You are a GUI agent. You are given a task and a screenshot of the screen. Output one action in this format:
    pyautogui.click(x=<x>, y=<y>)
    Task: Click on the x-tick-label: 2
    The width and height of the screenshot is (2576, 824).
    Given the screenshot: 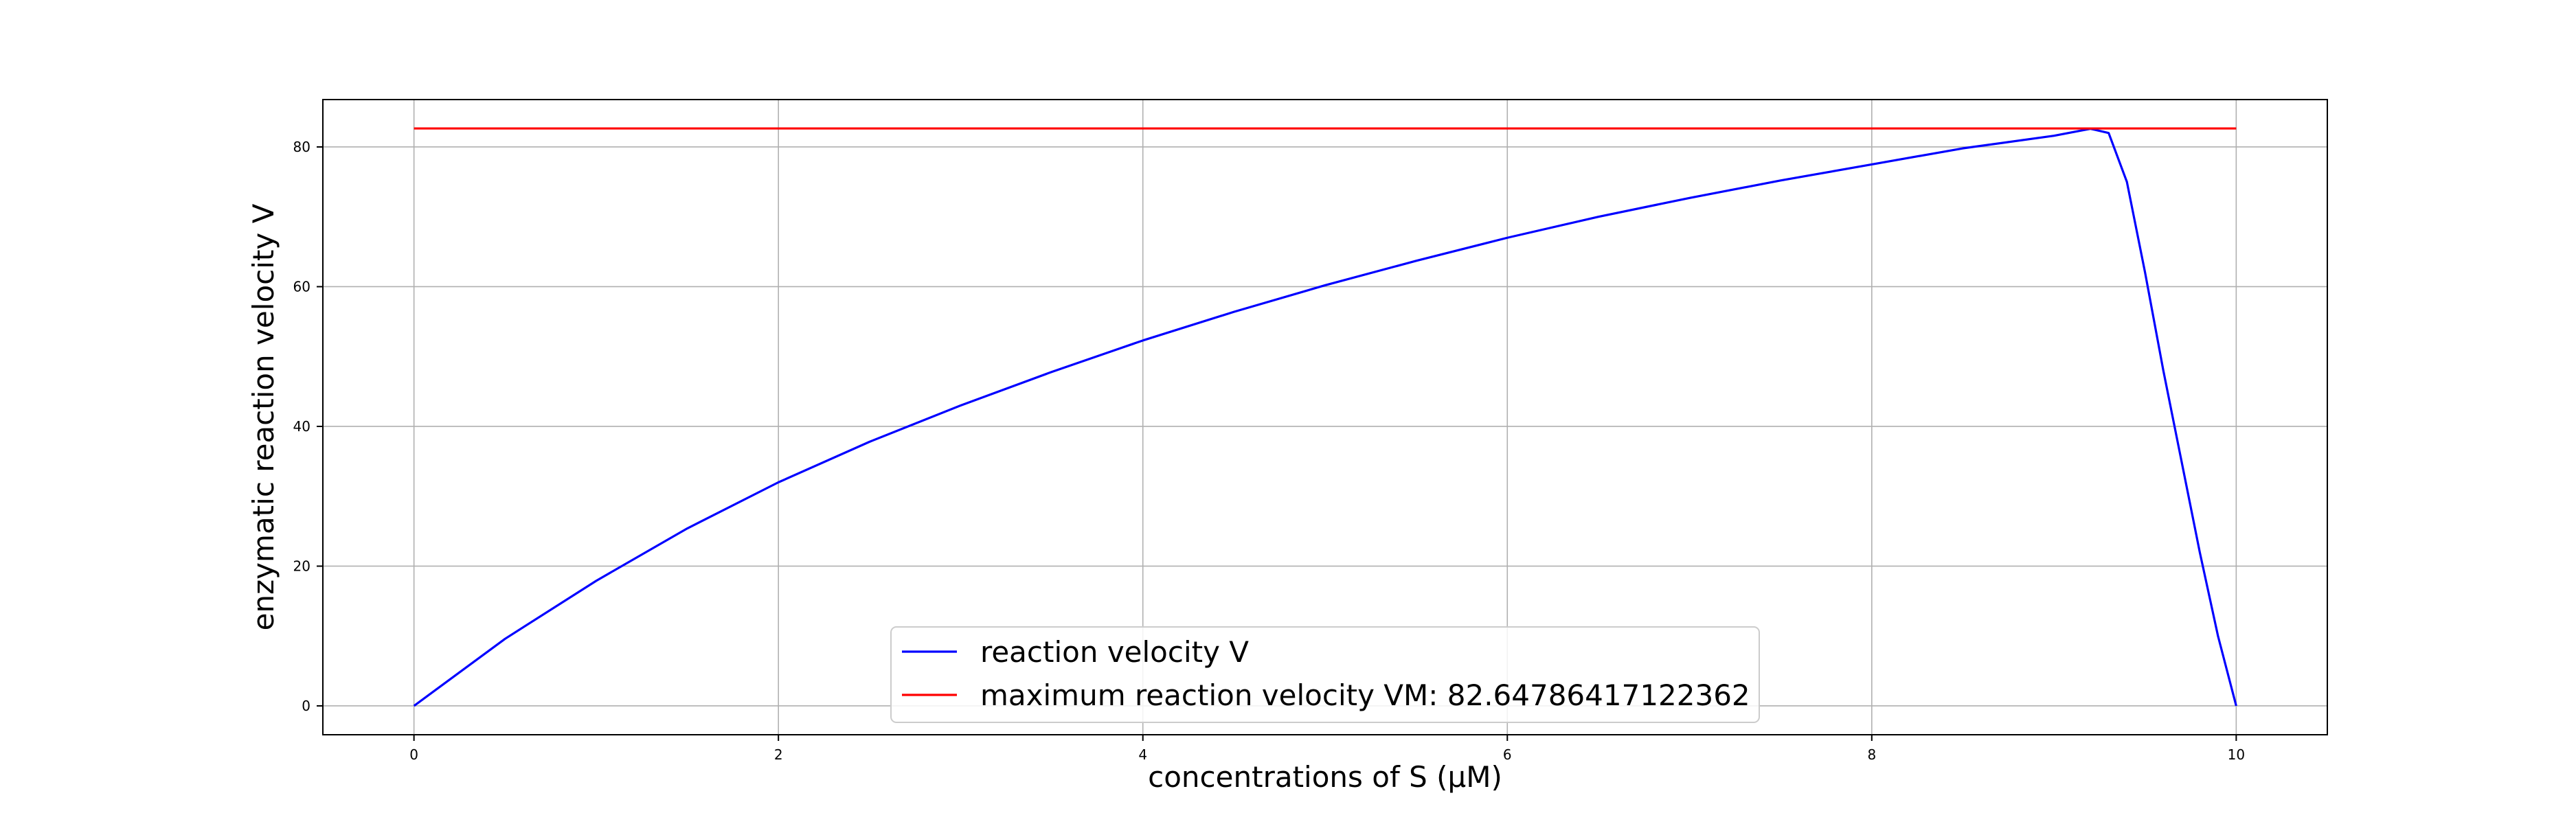 What is the action you would take?
    pyautogui.click(x=778, y=754)
    